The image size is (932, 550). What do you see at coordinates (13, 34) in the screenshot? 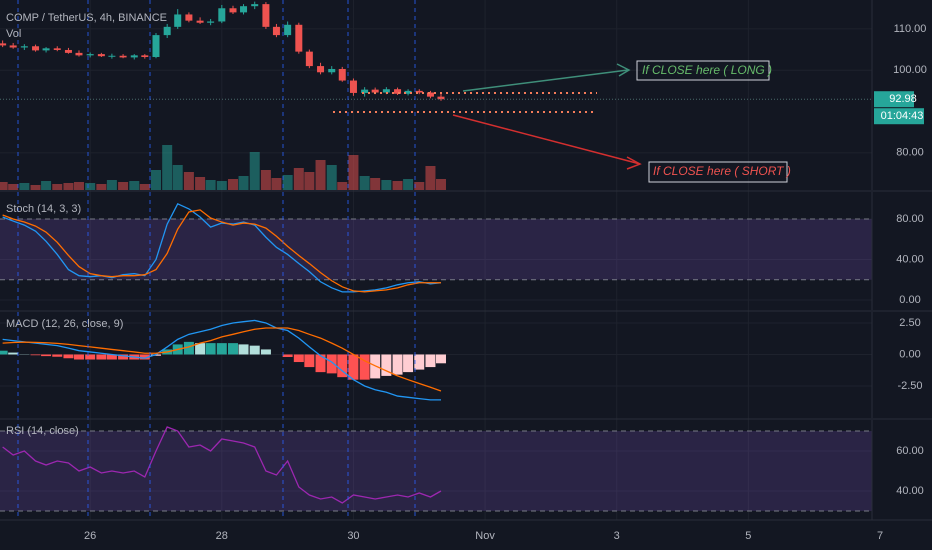
I see `volume-label: Vol` at bounding box center [13, 34].